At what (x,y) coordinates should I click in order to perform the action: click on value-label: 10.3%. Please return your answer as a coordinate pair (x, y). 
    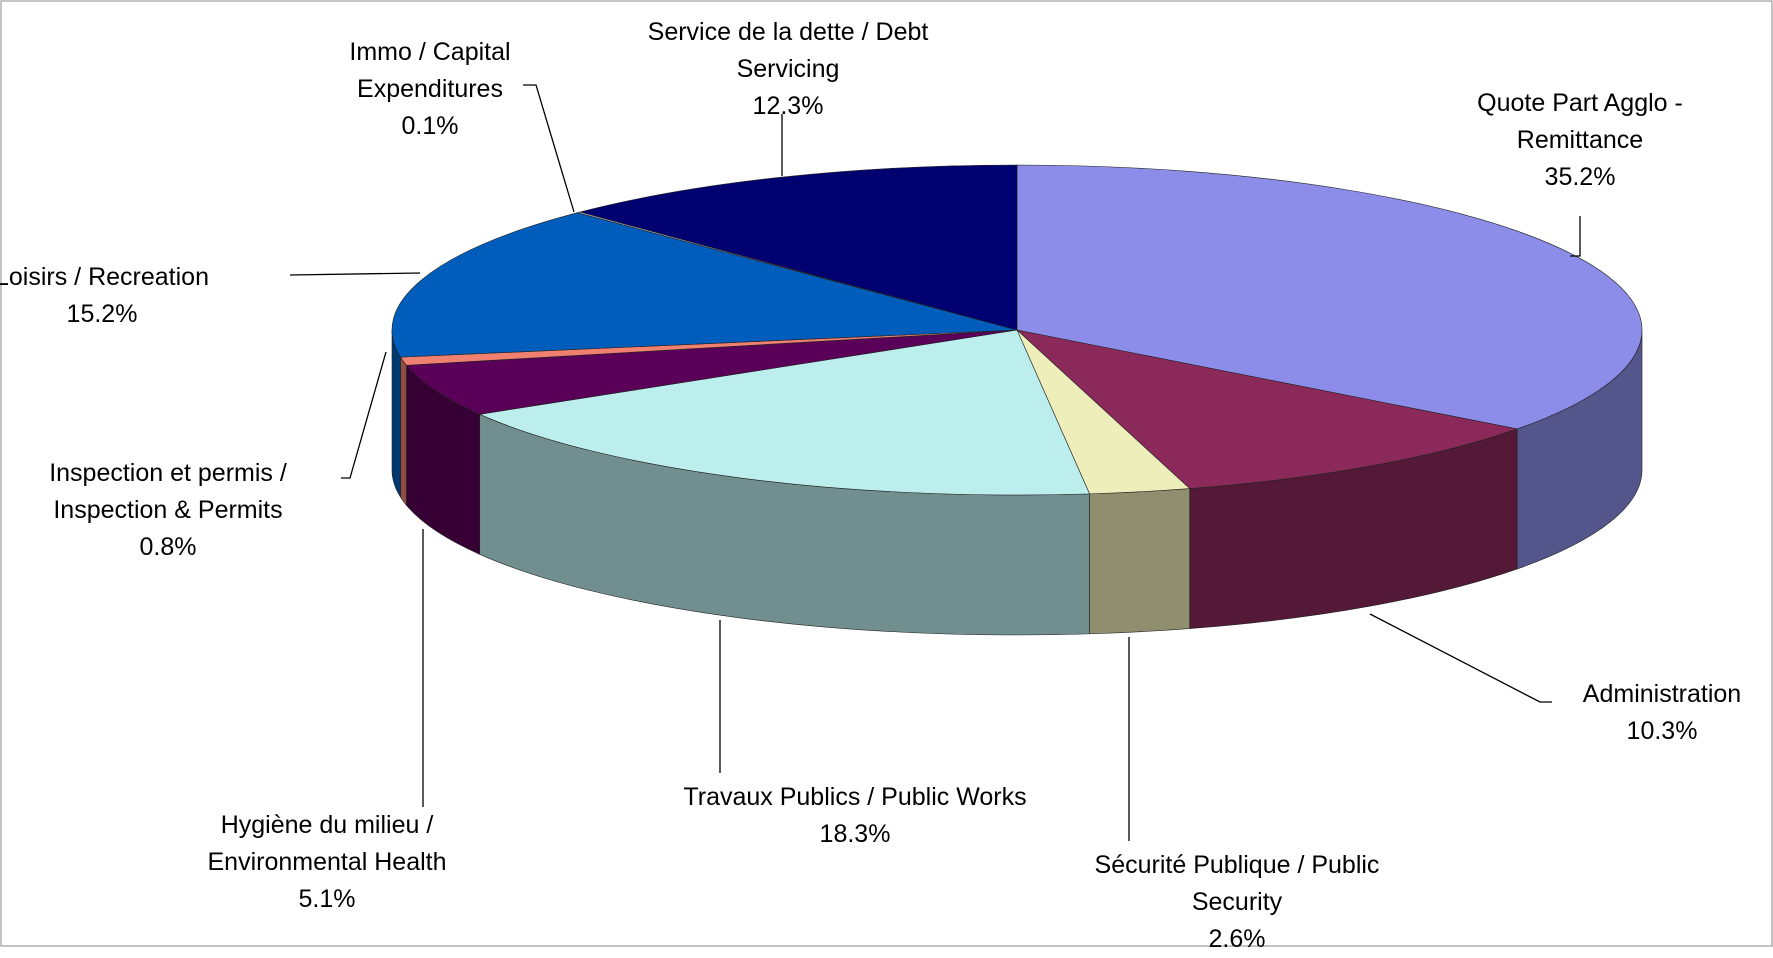
    Looking at the image, I should click on (1662, 731).